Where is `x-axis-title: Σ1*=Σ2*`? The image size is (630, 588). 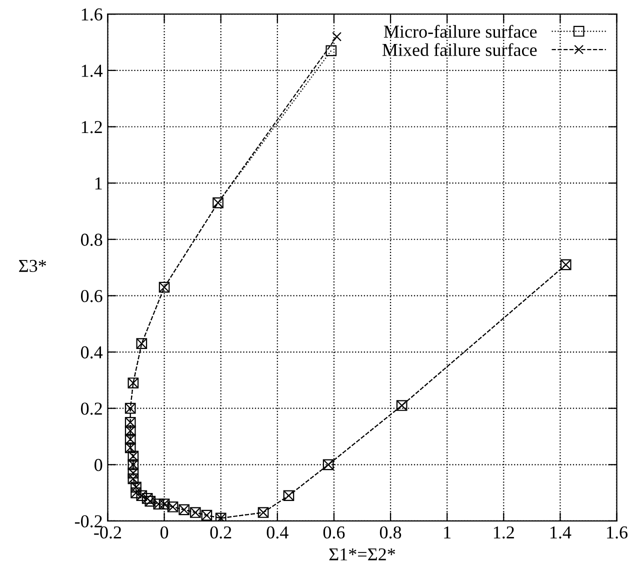 x-axis-title: Σ1*=Σ2* is located at coordinates (362, 554).